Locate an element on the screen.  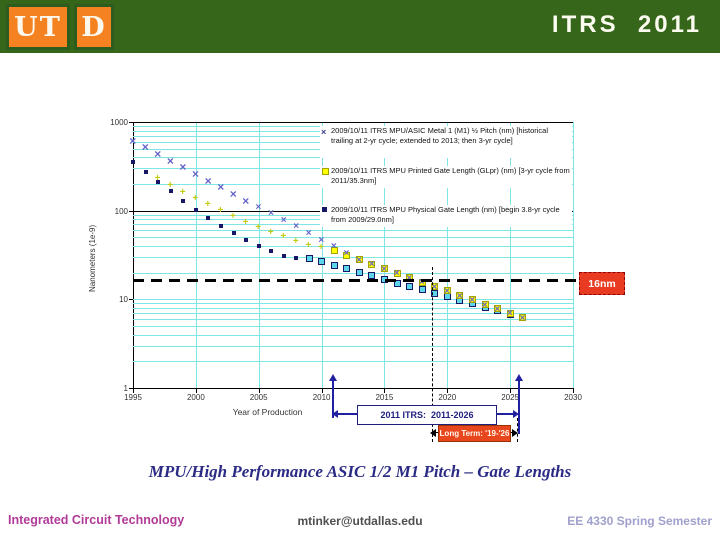
banner-title: ITRS 2011 is located at coordinates (626, 24).